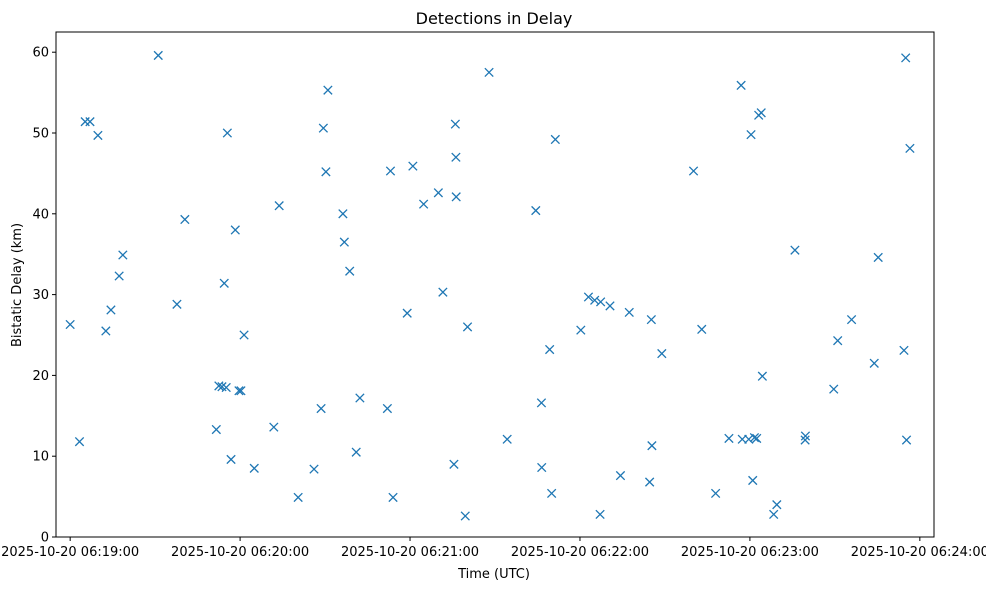 The width and height of the screenshot is (986, 590). I want to click on y-tick-label: 10, so click(40, 457).